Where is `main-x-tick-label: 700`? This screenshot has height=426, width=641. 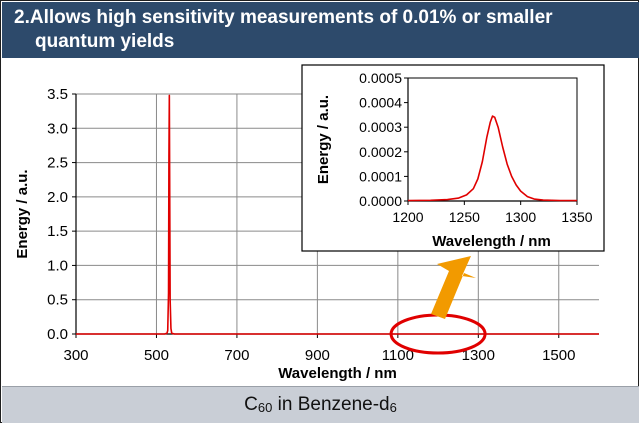 main-x-tick-label: 700 is located at coordinates (236, 355).